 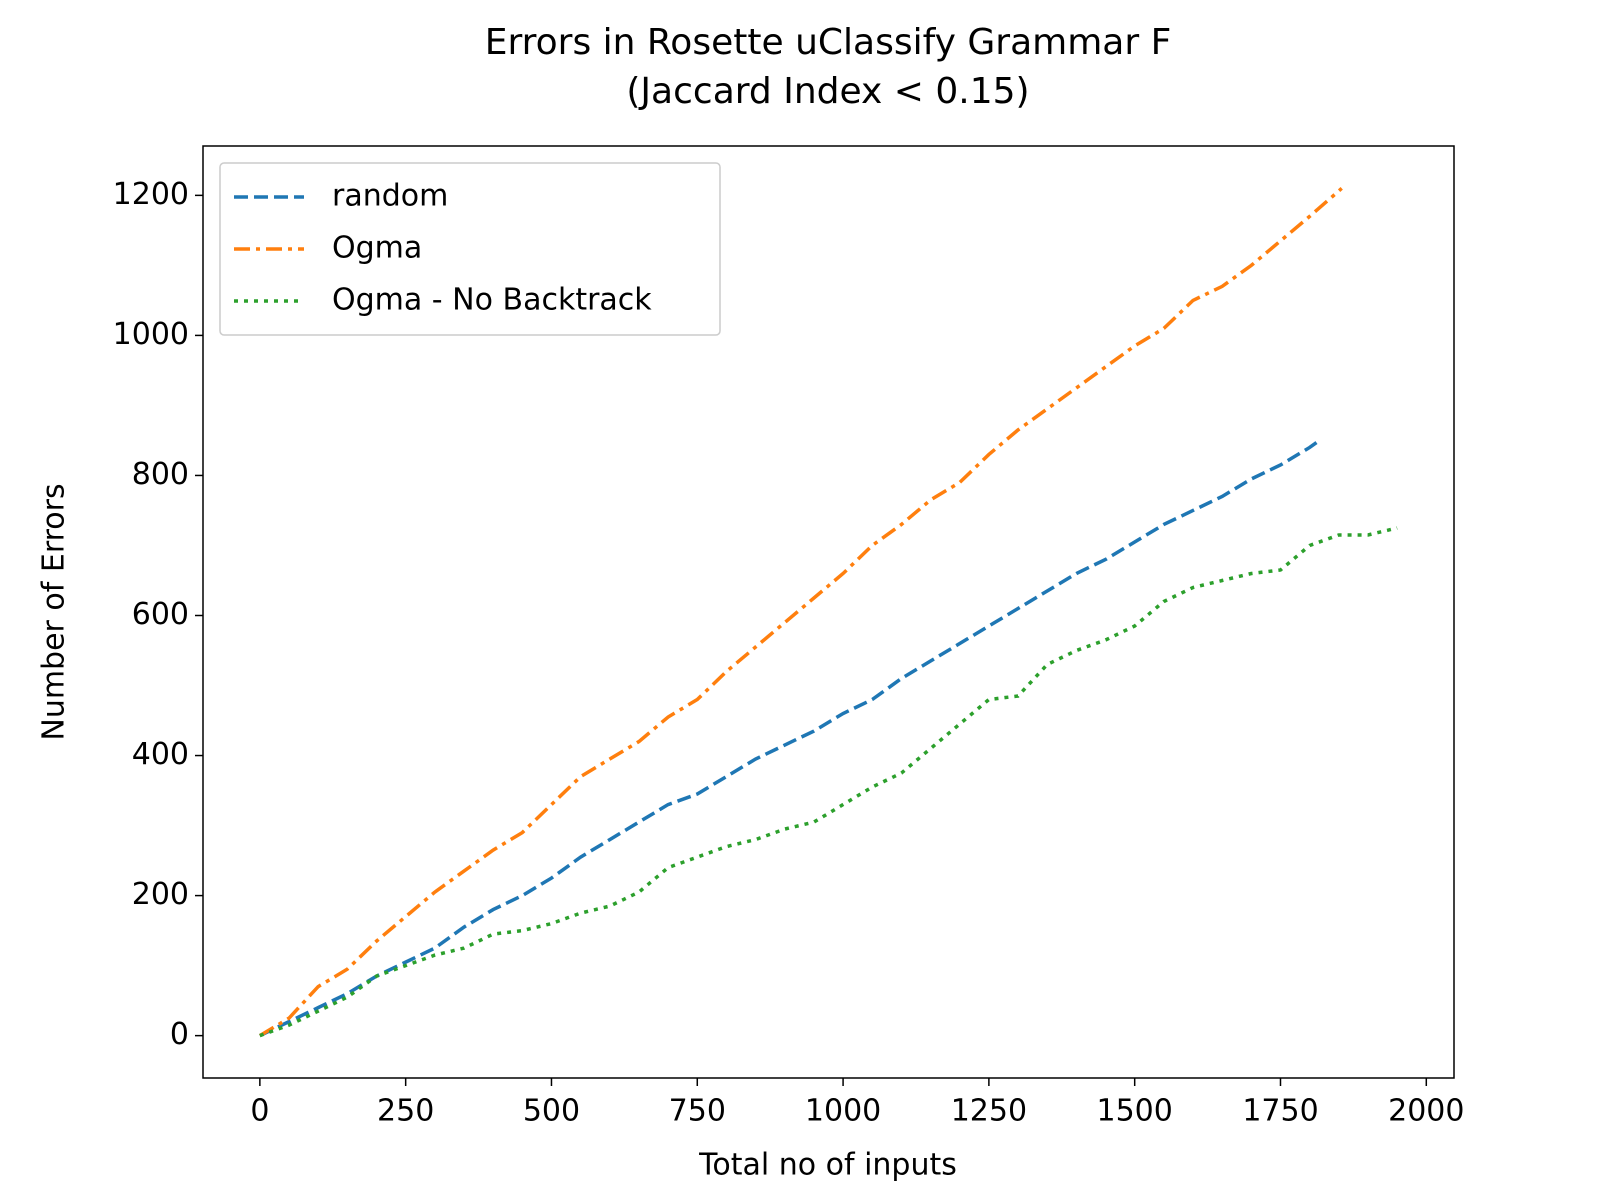 What do you see at coordinates (828, 42) in the screenshot?
I see `chart-title: Errors in Rosette uClassify Grammar F` at bounding box center [828, 42].